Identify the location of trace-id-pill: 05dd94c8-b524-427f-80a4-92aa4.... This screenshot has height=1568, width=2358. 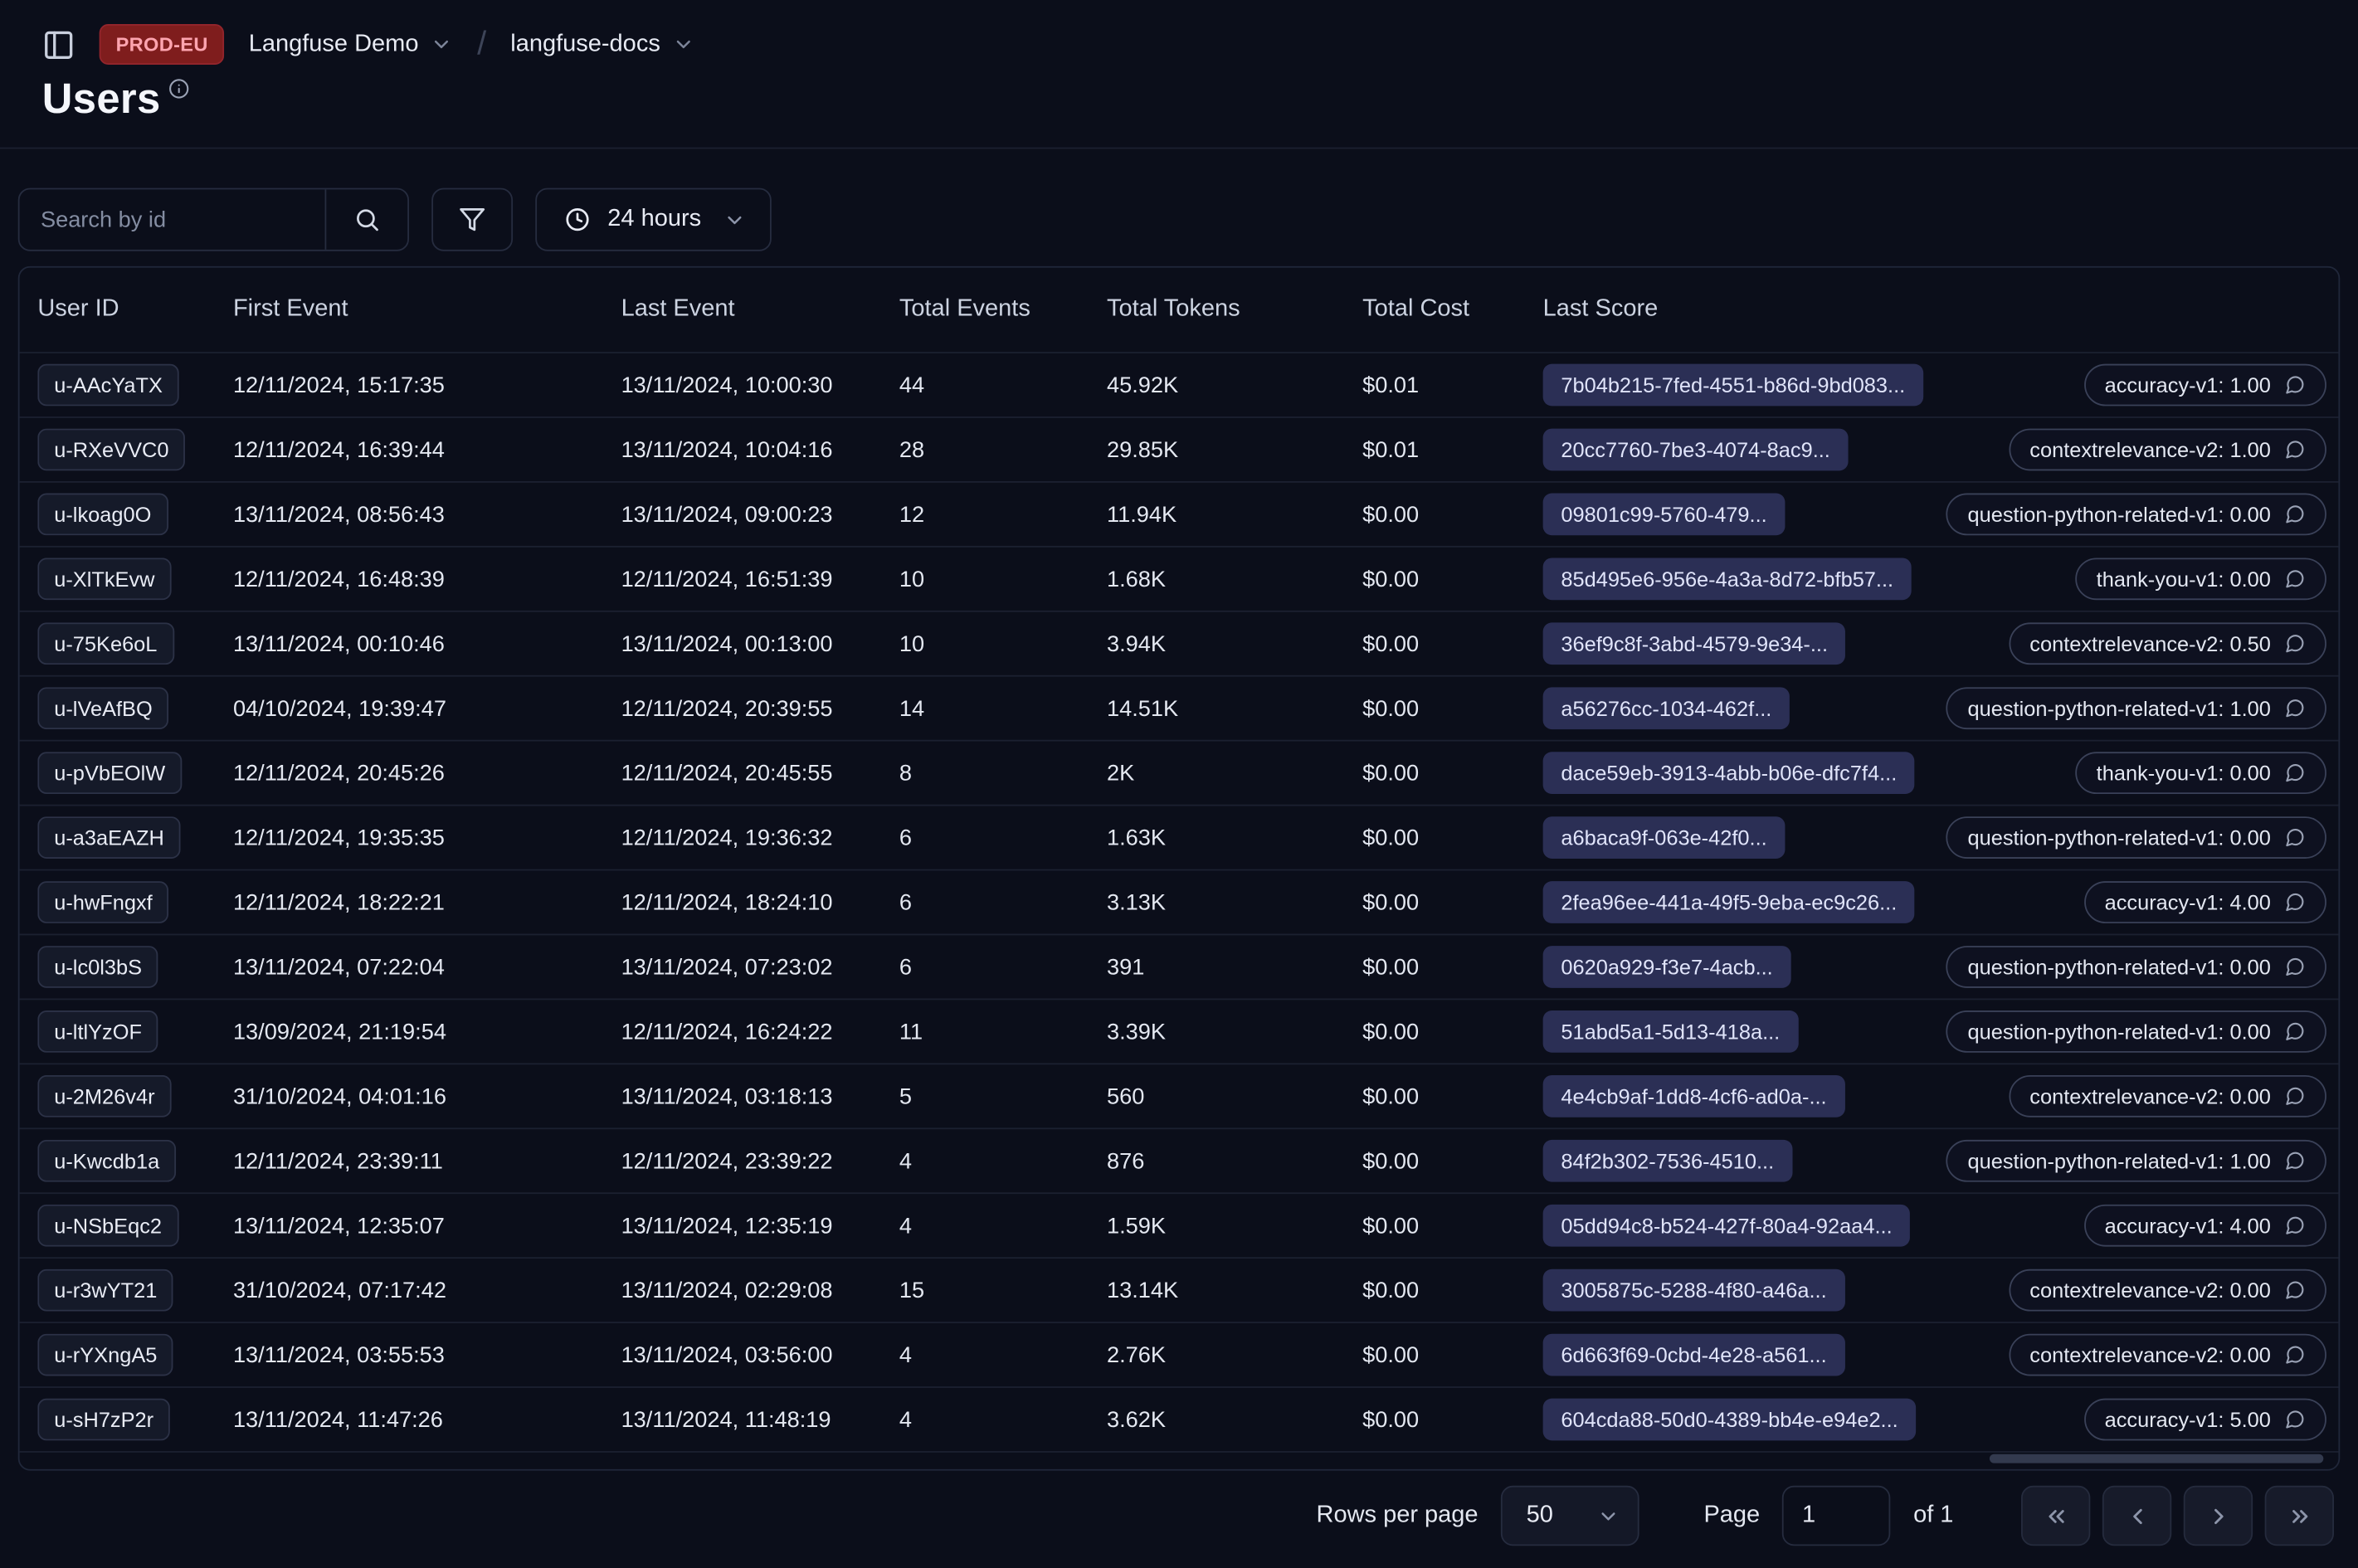
(1726, 1225).